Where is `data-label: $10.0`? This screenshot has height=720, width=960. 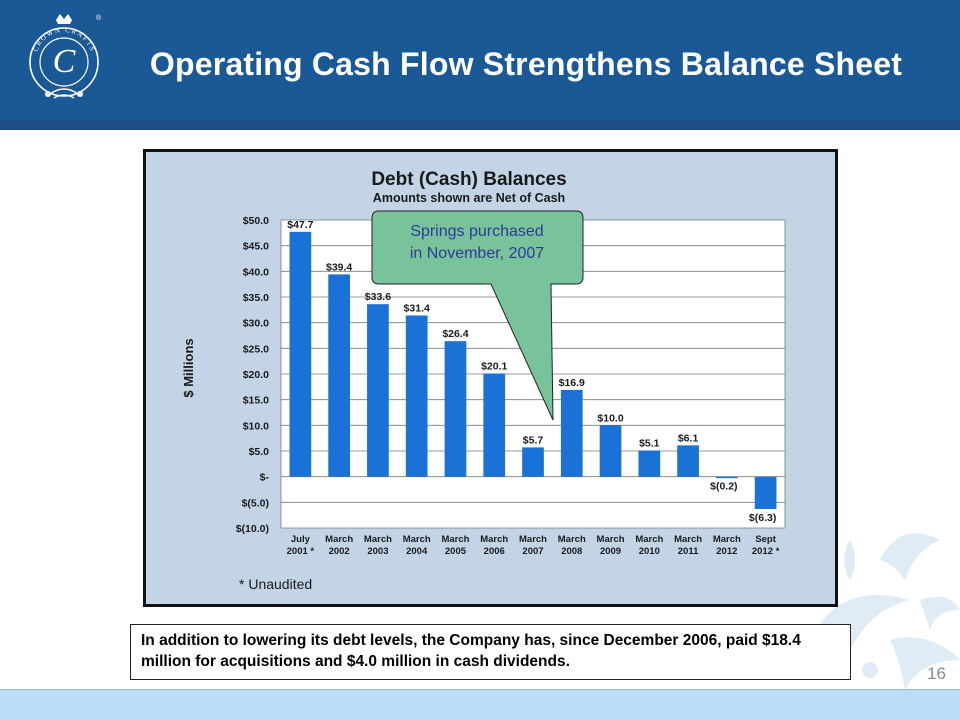
data-label: $10.0 is located at coordinates (610, 418).